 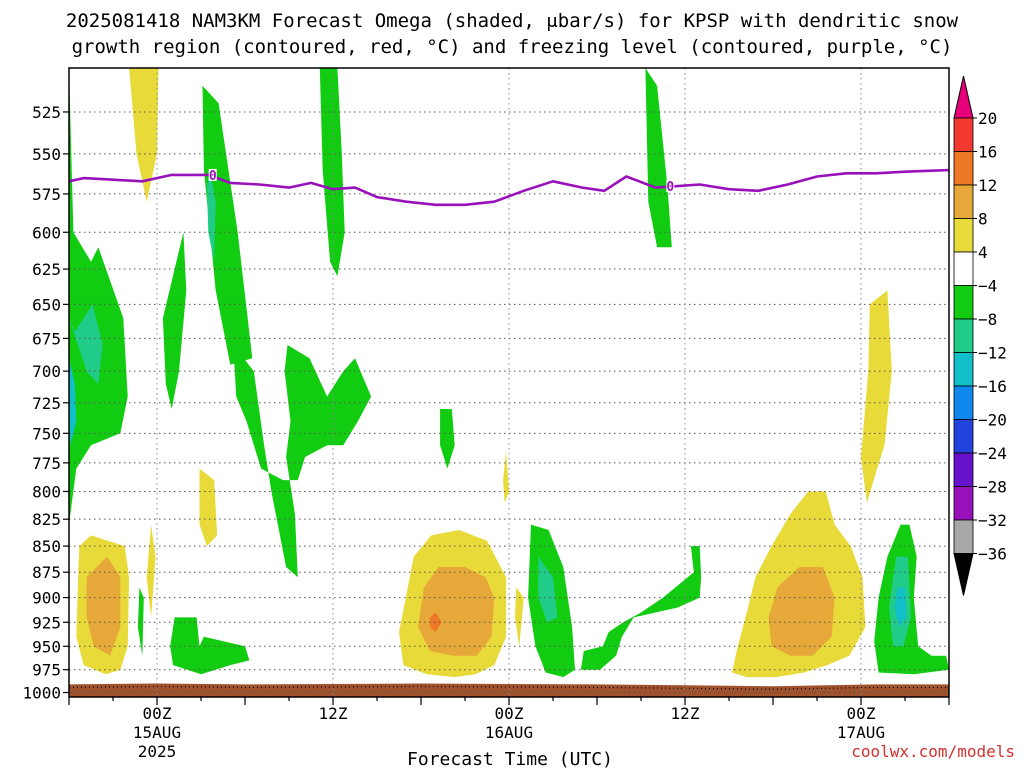 I want to click on x-tick-label: 15AUG, so click(x=157, y=732).